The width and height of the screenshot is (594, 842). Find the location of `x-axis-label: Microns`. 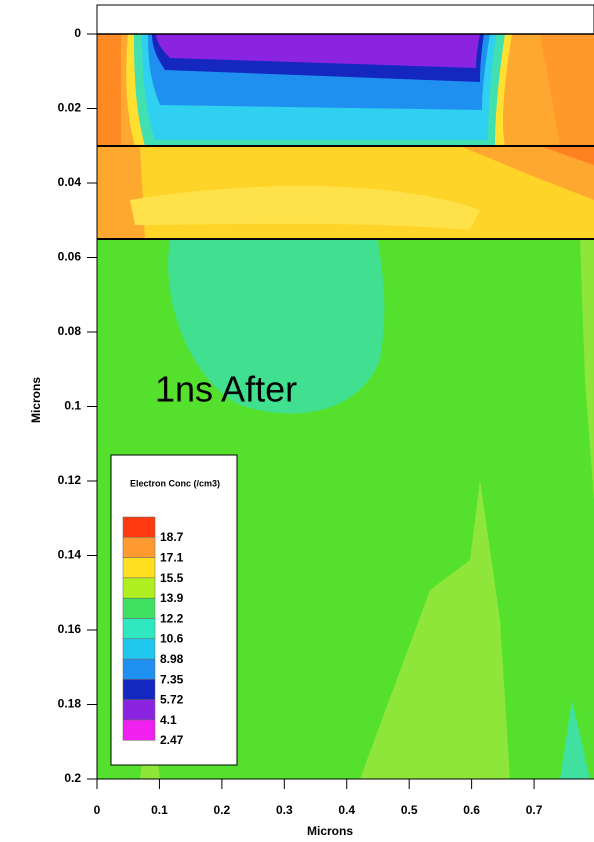

x-axis-label: Microns is located at coordinates (330, 831).